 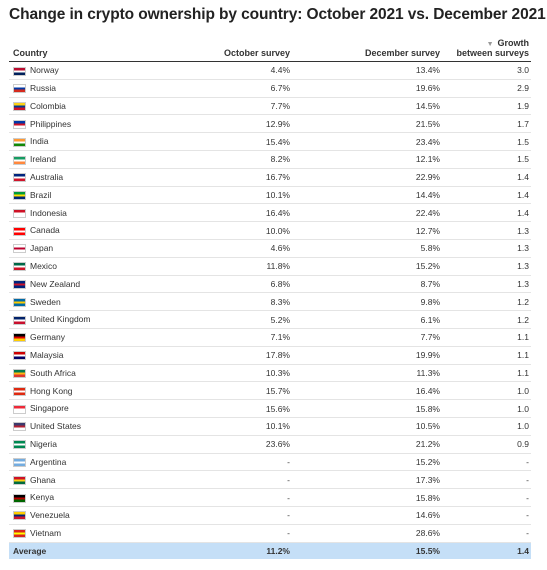 What do you see at coordinates (104, 50) in the screenshot?
I see `column-header-country: Country` at bounding box center [104, 50].